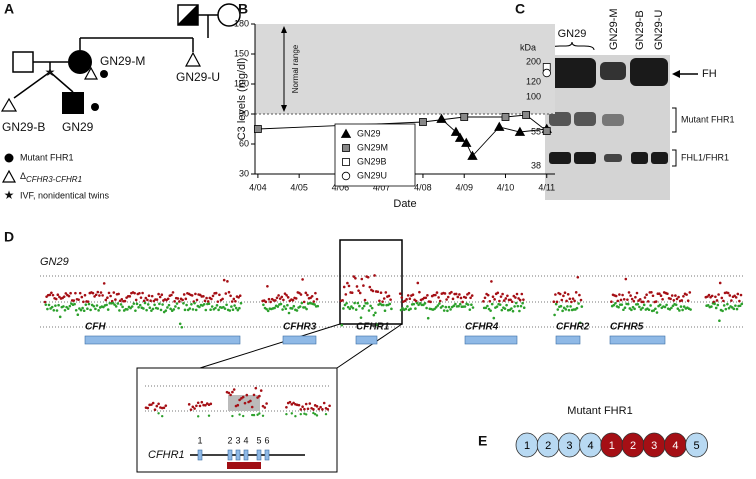  Describe the element at coordinates (533, 81) in the screenshot. I see `mw-label: 120` at that location.